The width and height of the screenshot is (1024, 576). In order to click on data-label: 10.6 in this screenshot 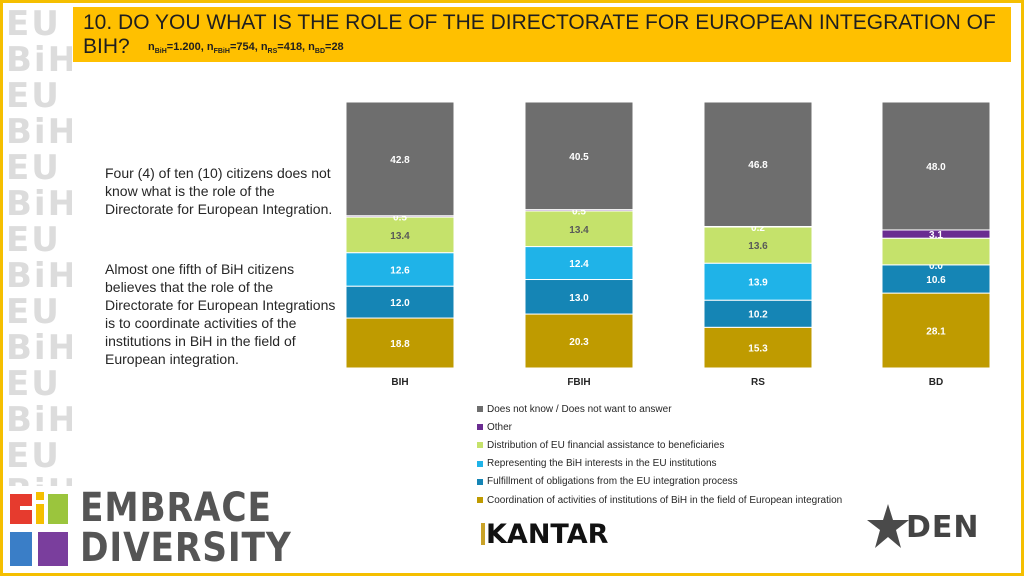, I will do `click(936, 280)`.